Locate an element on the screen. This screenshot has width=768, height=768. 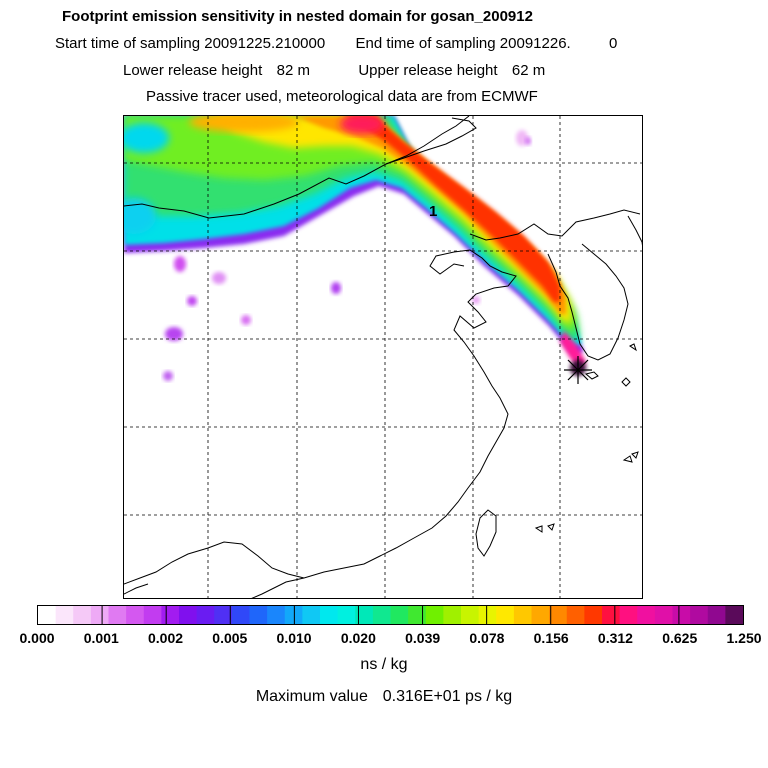
colorbar-tick-label: 0.156 is located at coordinates (551, 638).